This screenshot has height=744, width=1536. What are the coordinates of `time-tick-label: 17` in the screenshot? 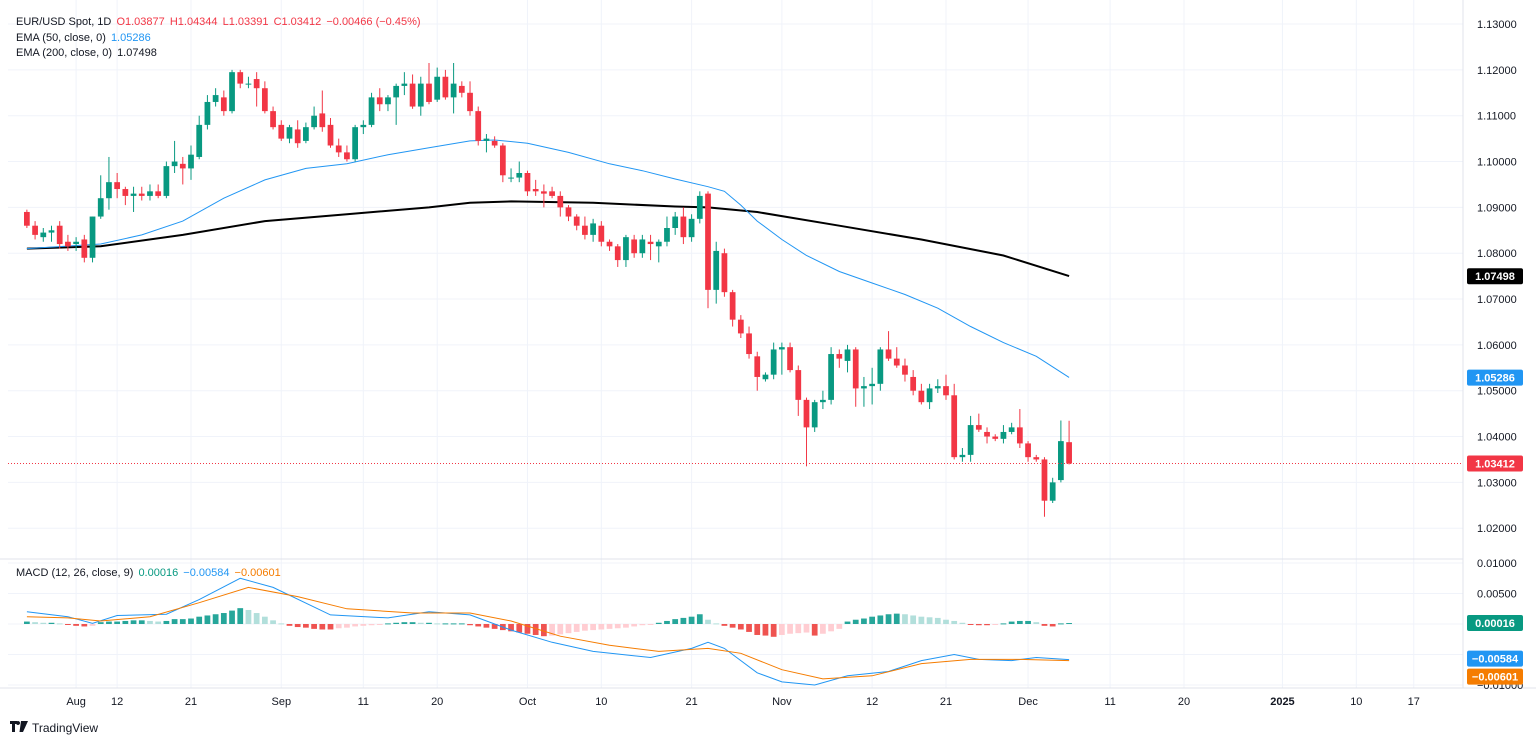 It's located at (1414, 702).